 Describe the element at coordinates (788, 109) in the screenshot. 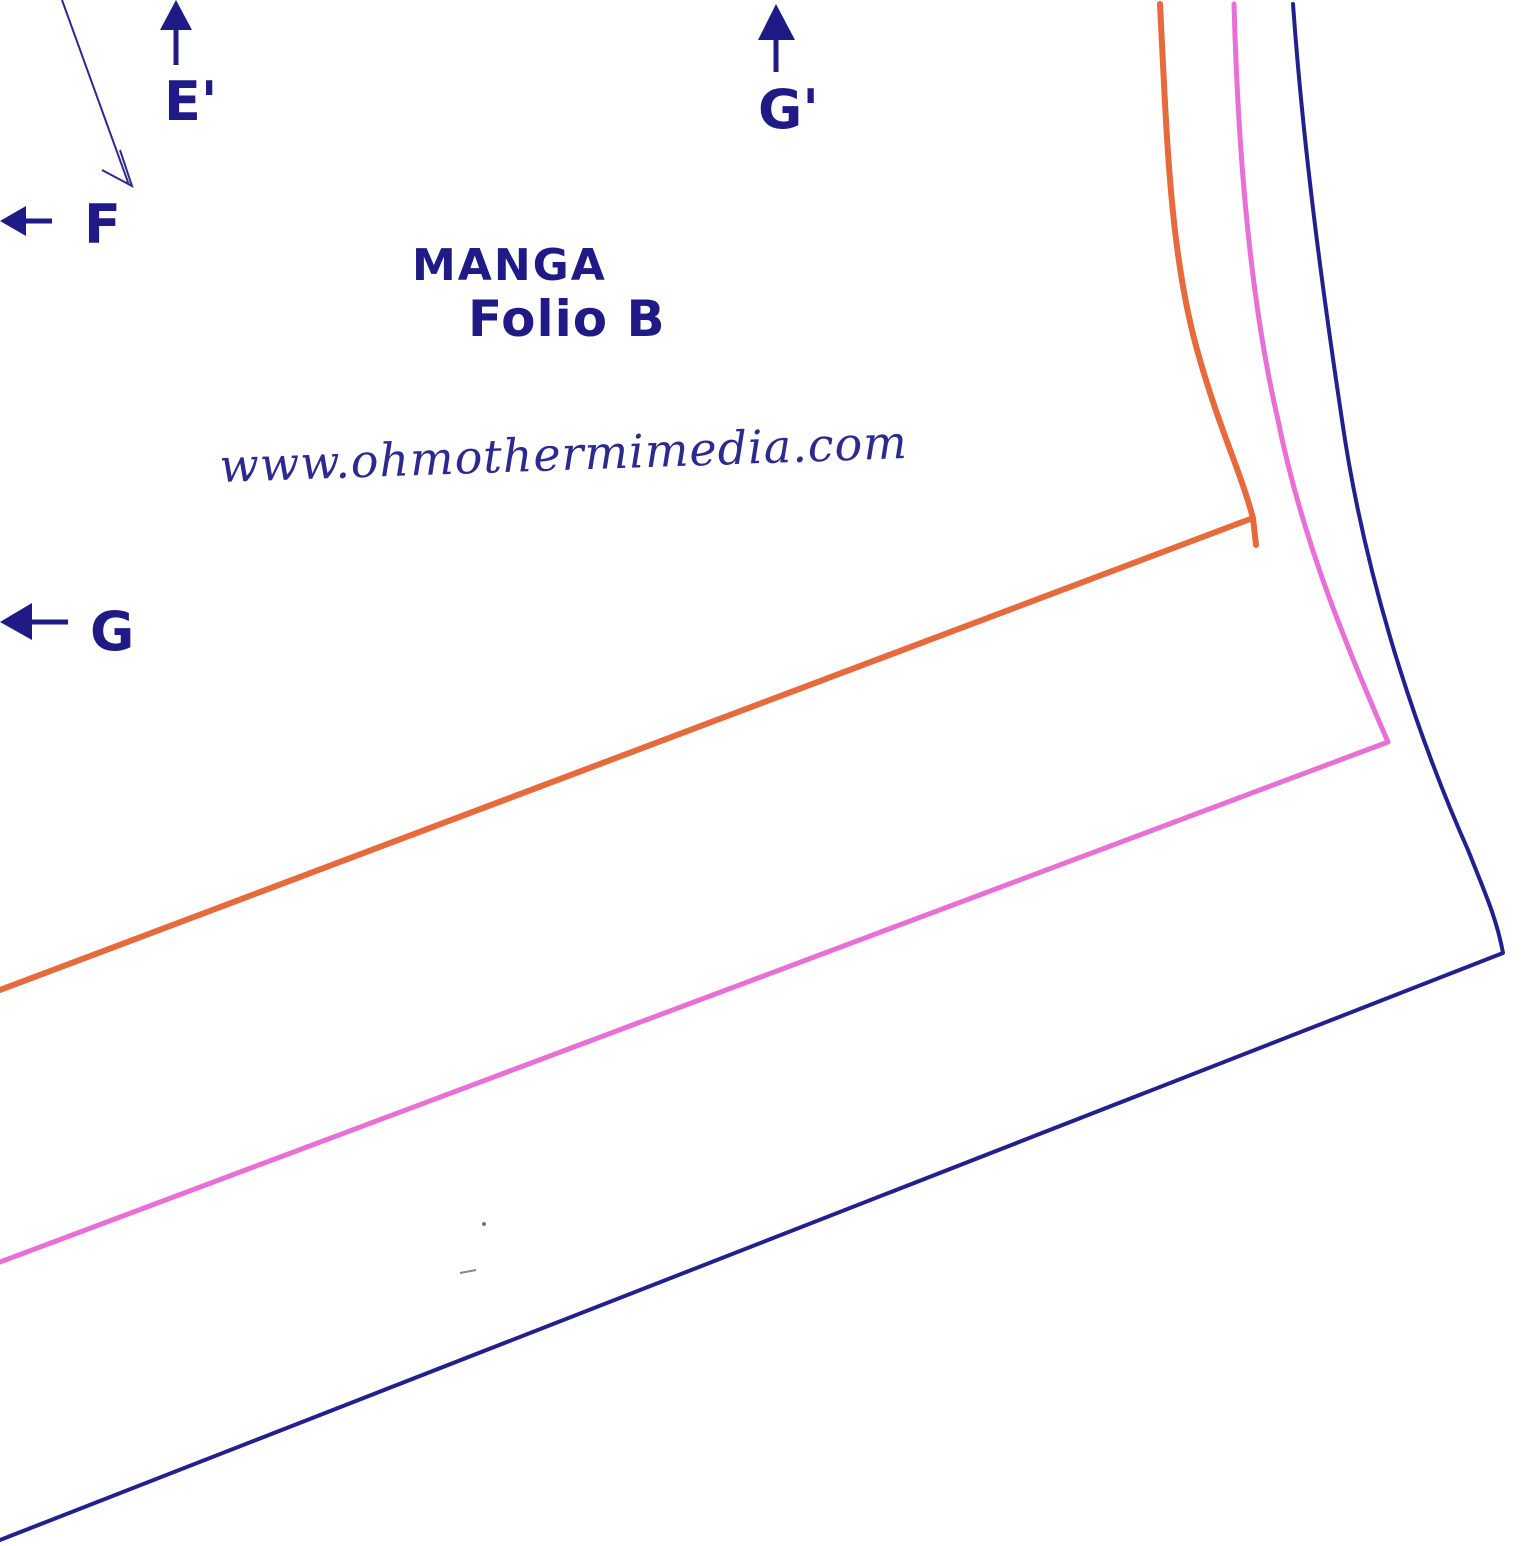

I see `marker-g-prime: G'` at that location.